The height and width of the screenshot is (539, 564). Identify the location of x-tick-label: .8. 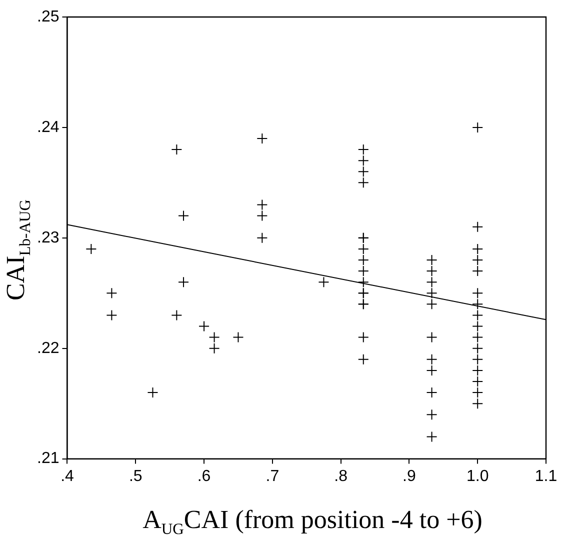
(341, 476).